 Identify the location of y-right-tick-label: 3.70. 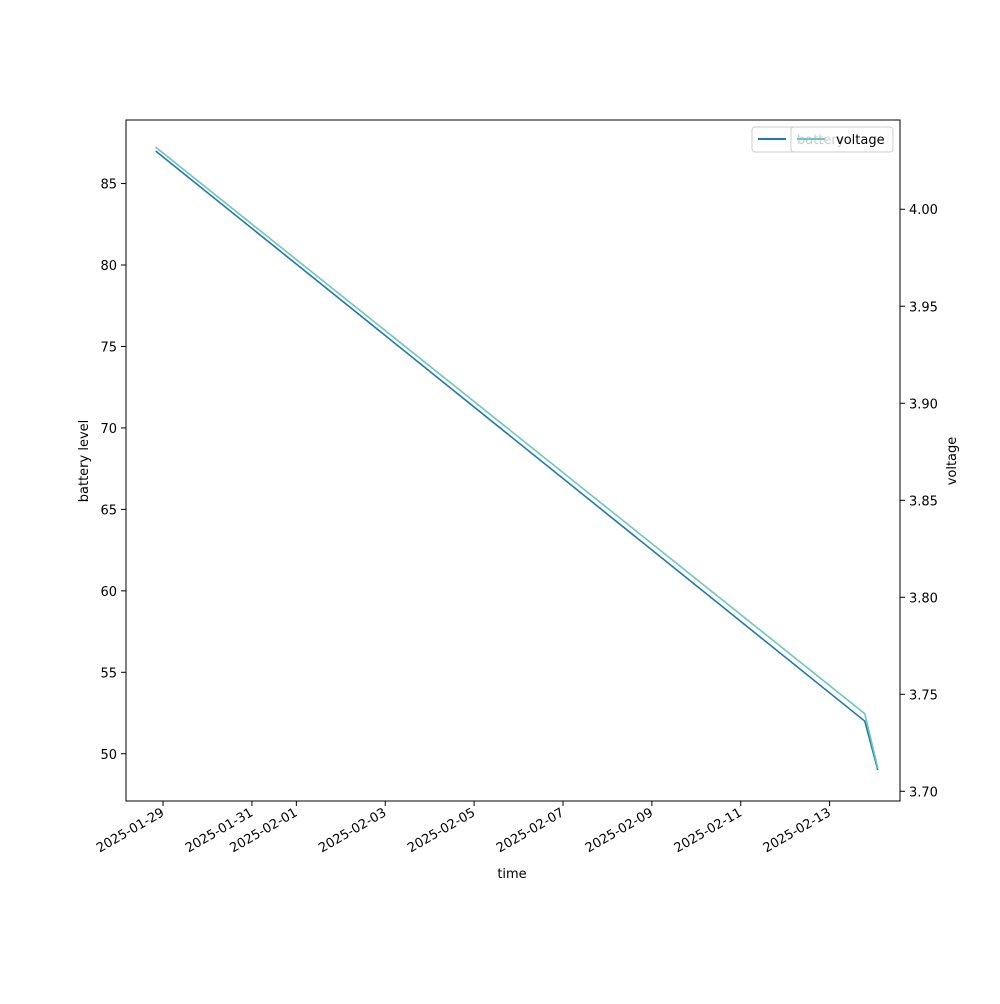
(923, 792).